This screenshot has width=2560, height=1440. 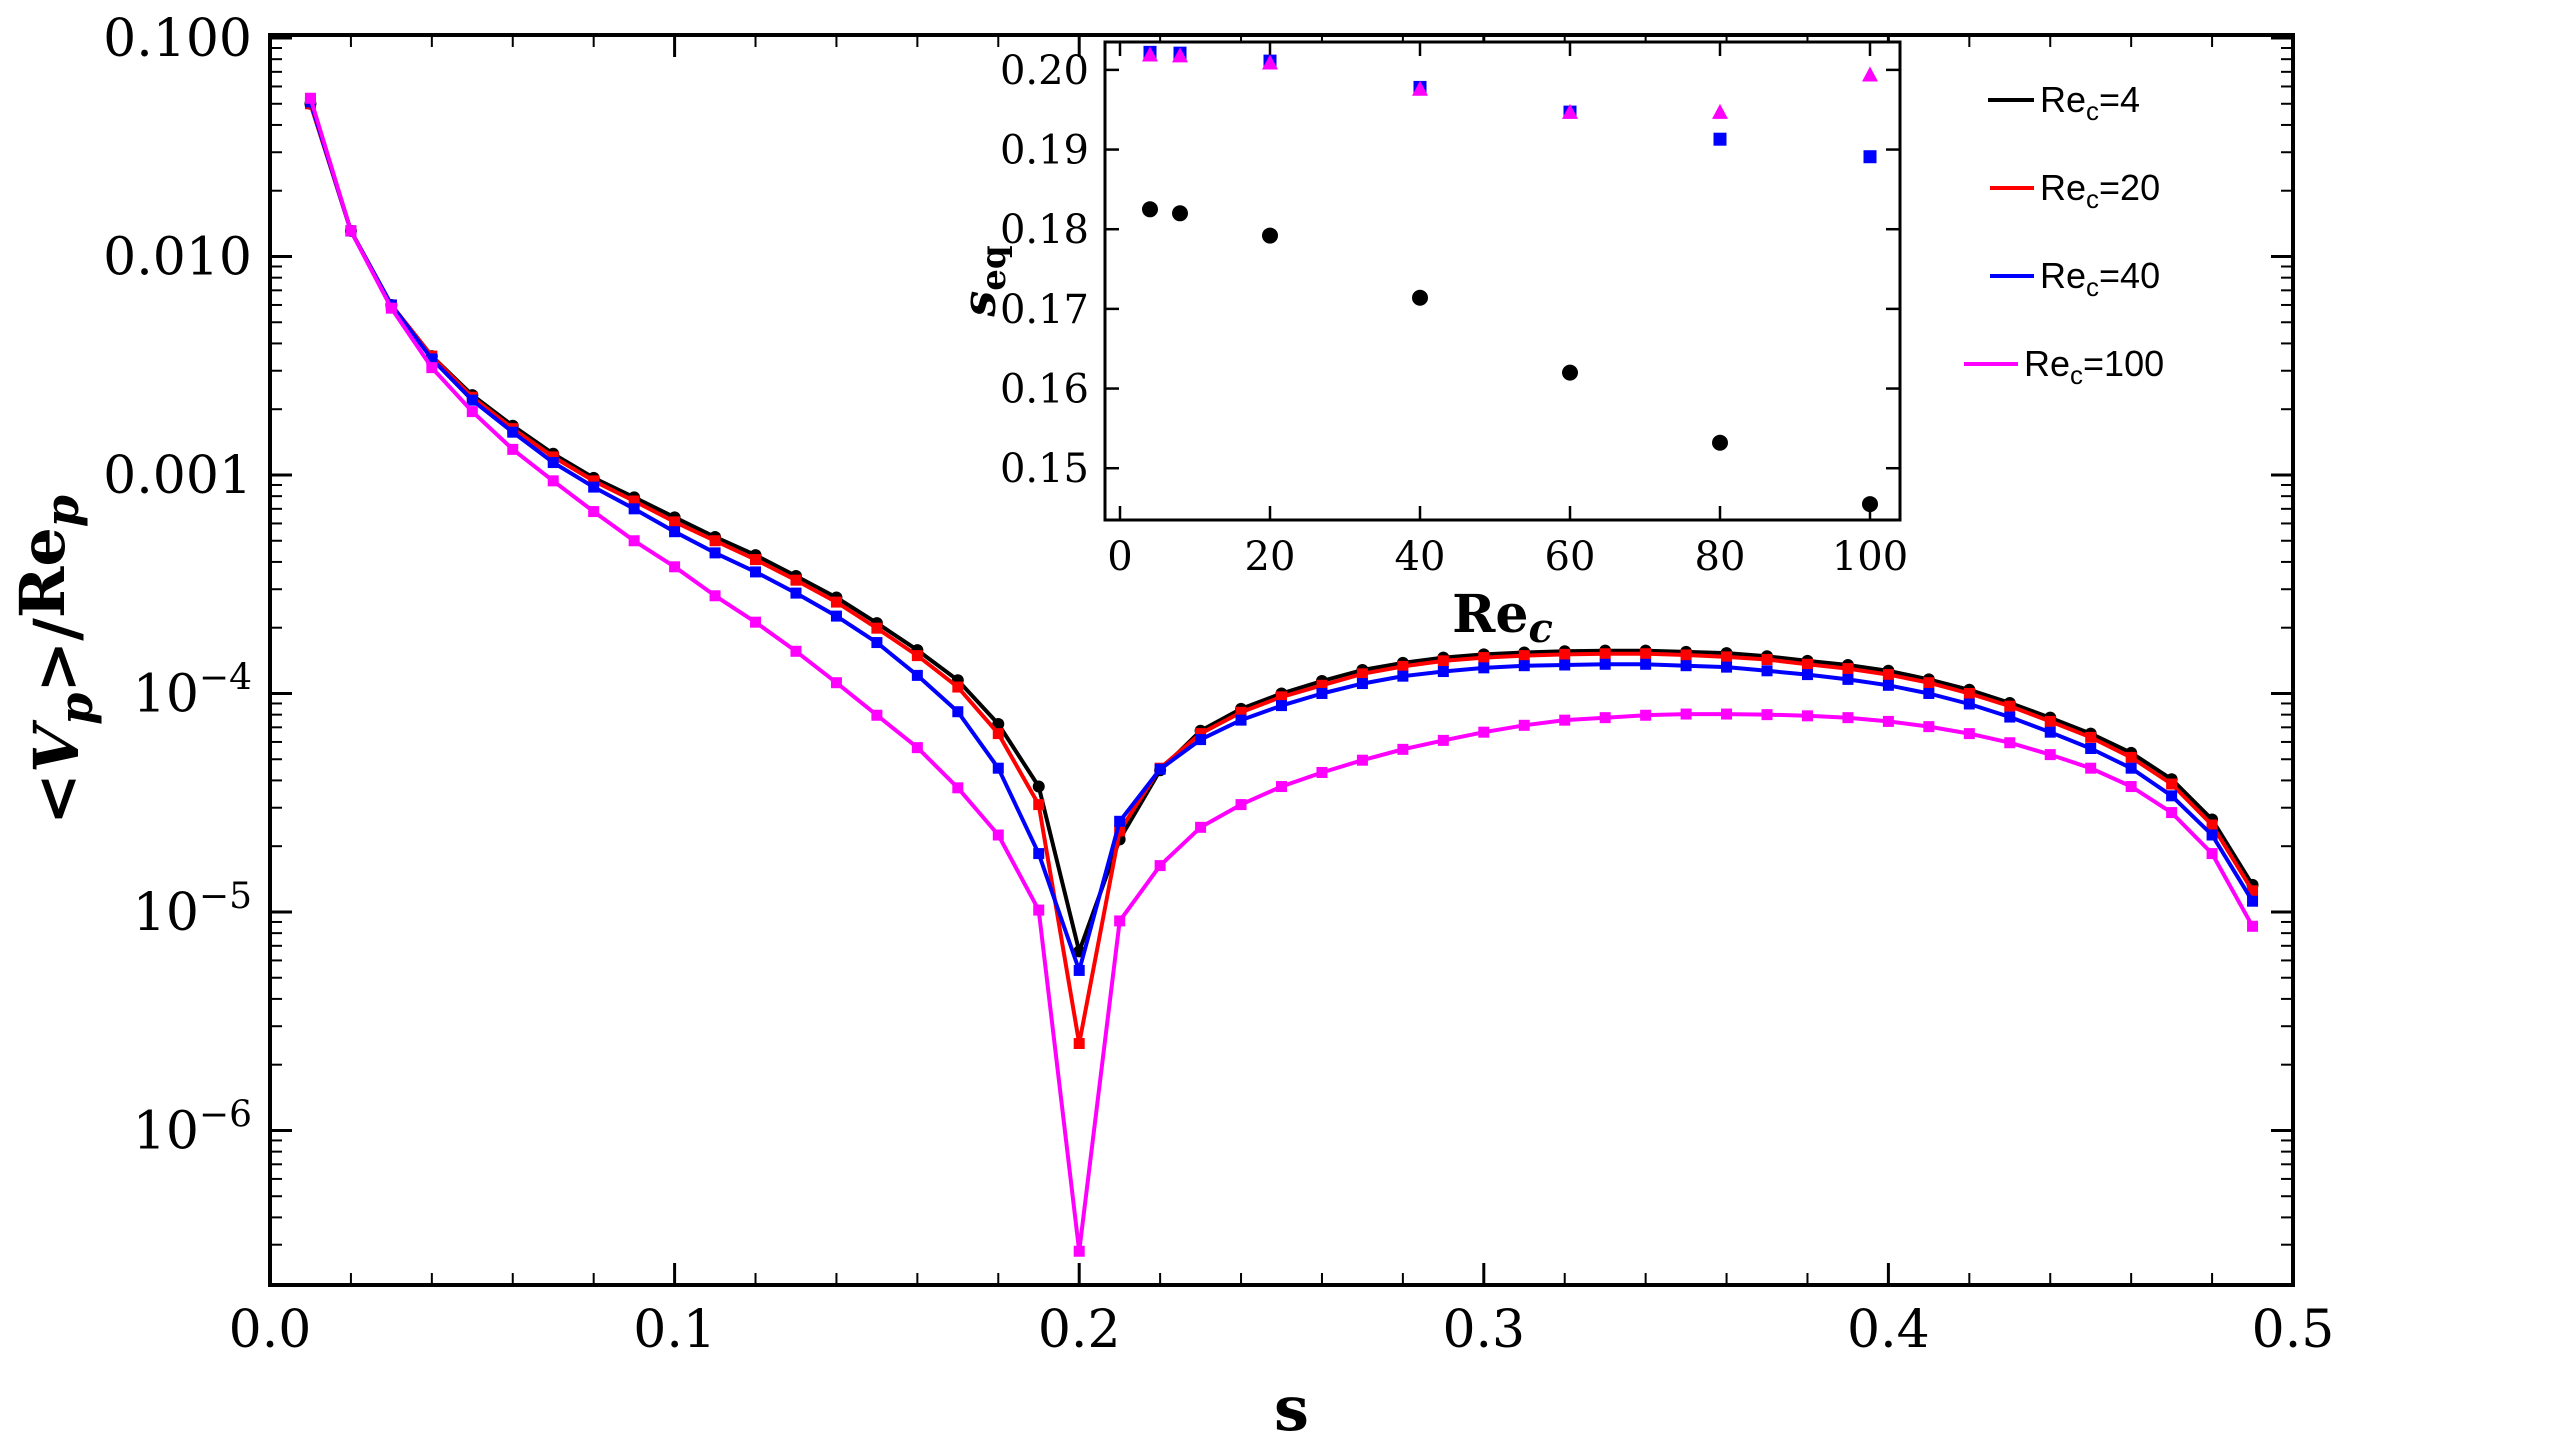 What do you see at coordinates (1044, 151) in the screenshot?
I see `inset-y-tick-label: 0.19` at bounding box center [1044, 151].